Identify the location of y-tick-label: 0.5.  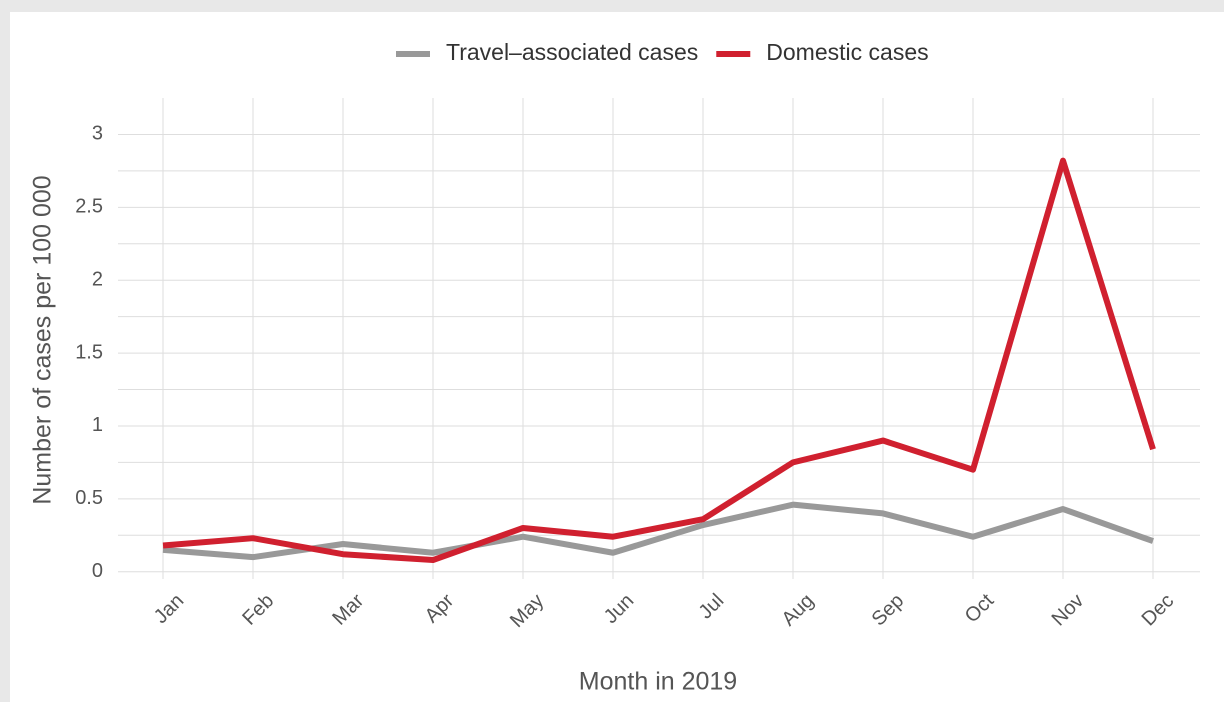
(89, 498).